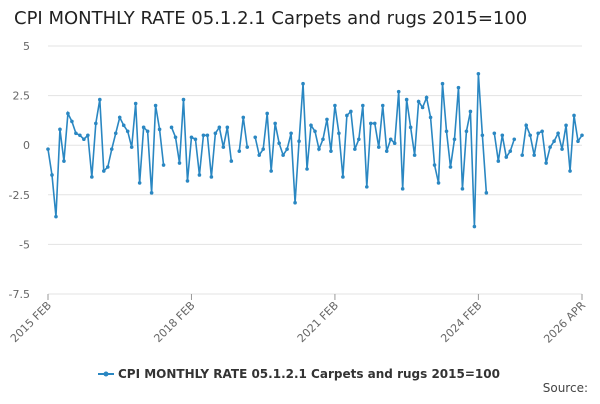  Describe the element at coordinates (564, 322) in the screenshot. I see `x-tick-label: 2026 APR` at that location.